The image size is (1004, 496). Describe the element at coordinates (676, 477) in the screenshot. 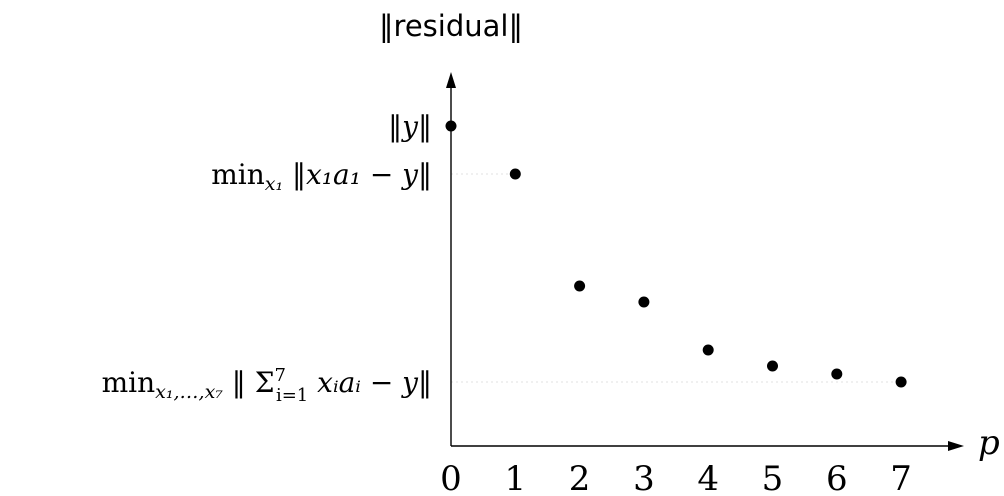

I see `x-tick-labels: 0 1 2 3 4 5 6 7` at that location.